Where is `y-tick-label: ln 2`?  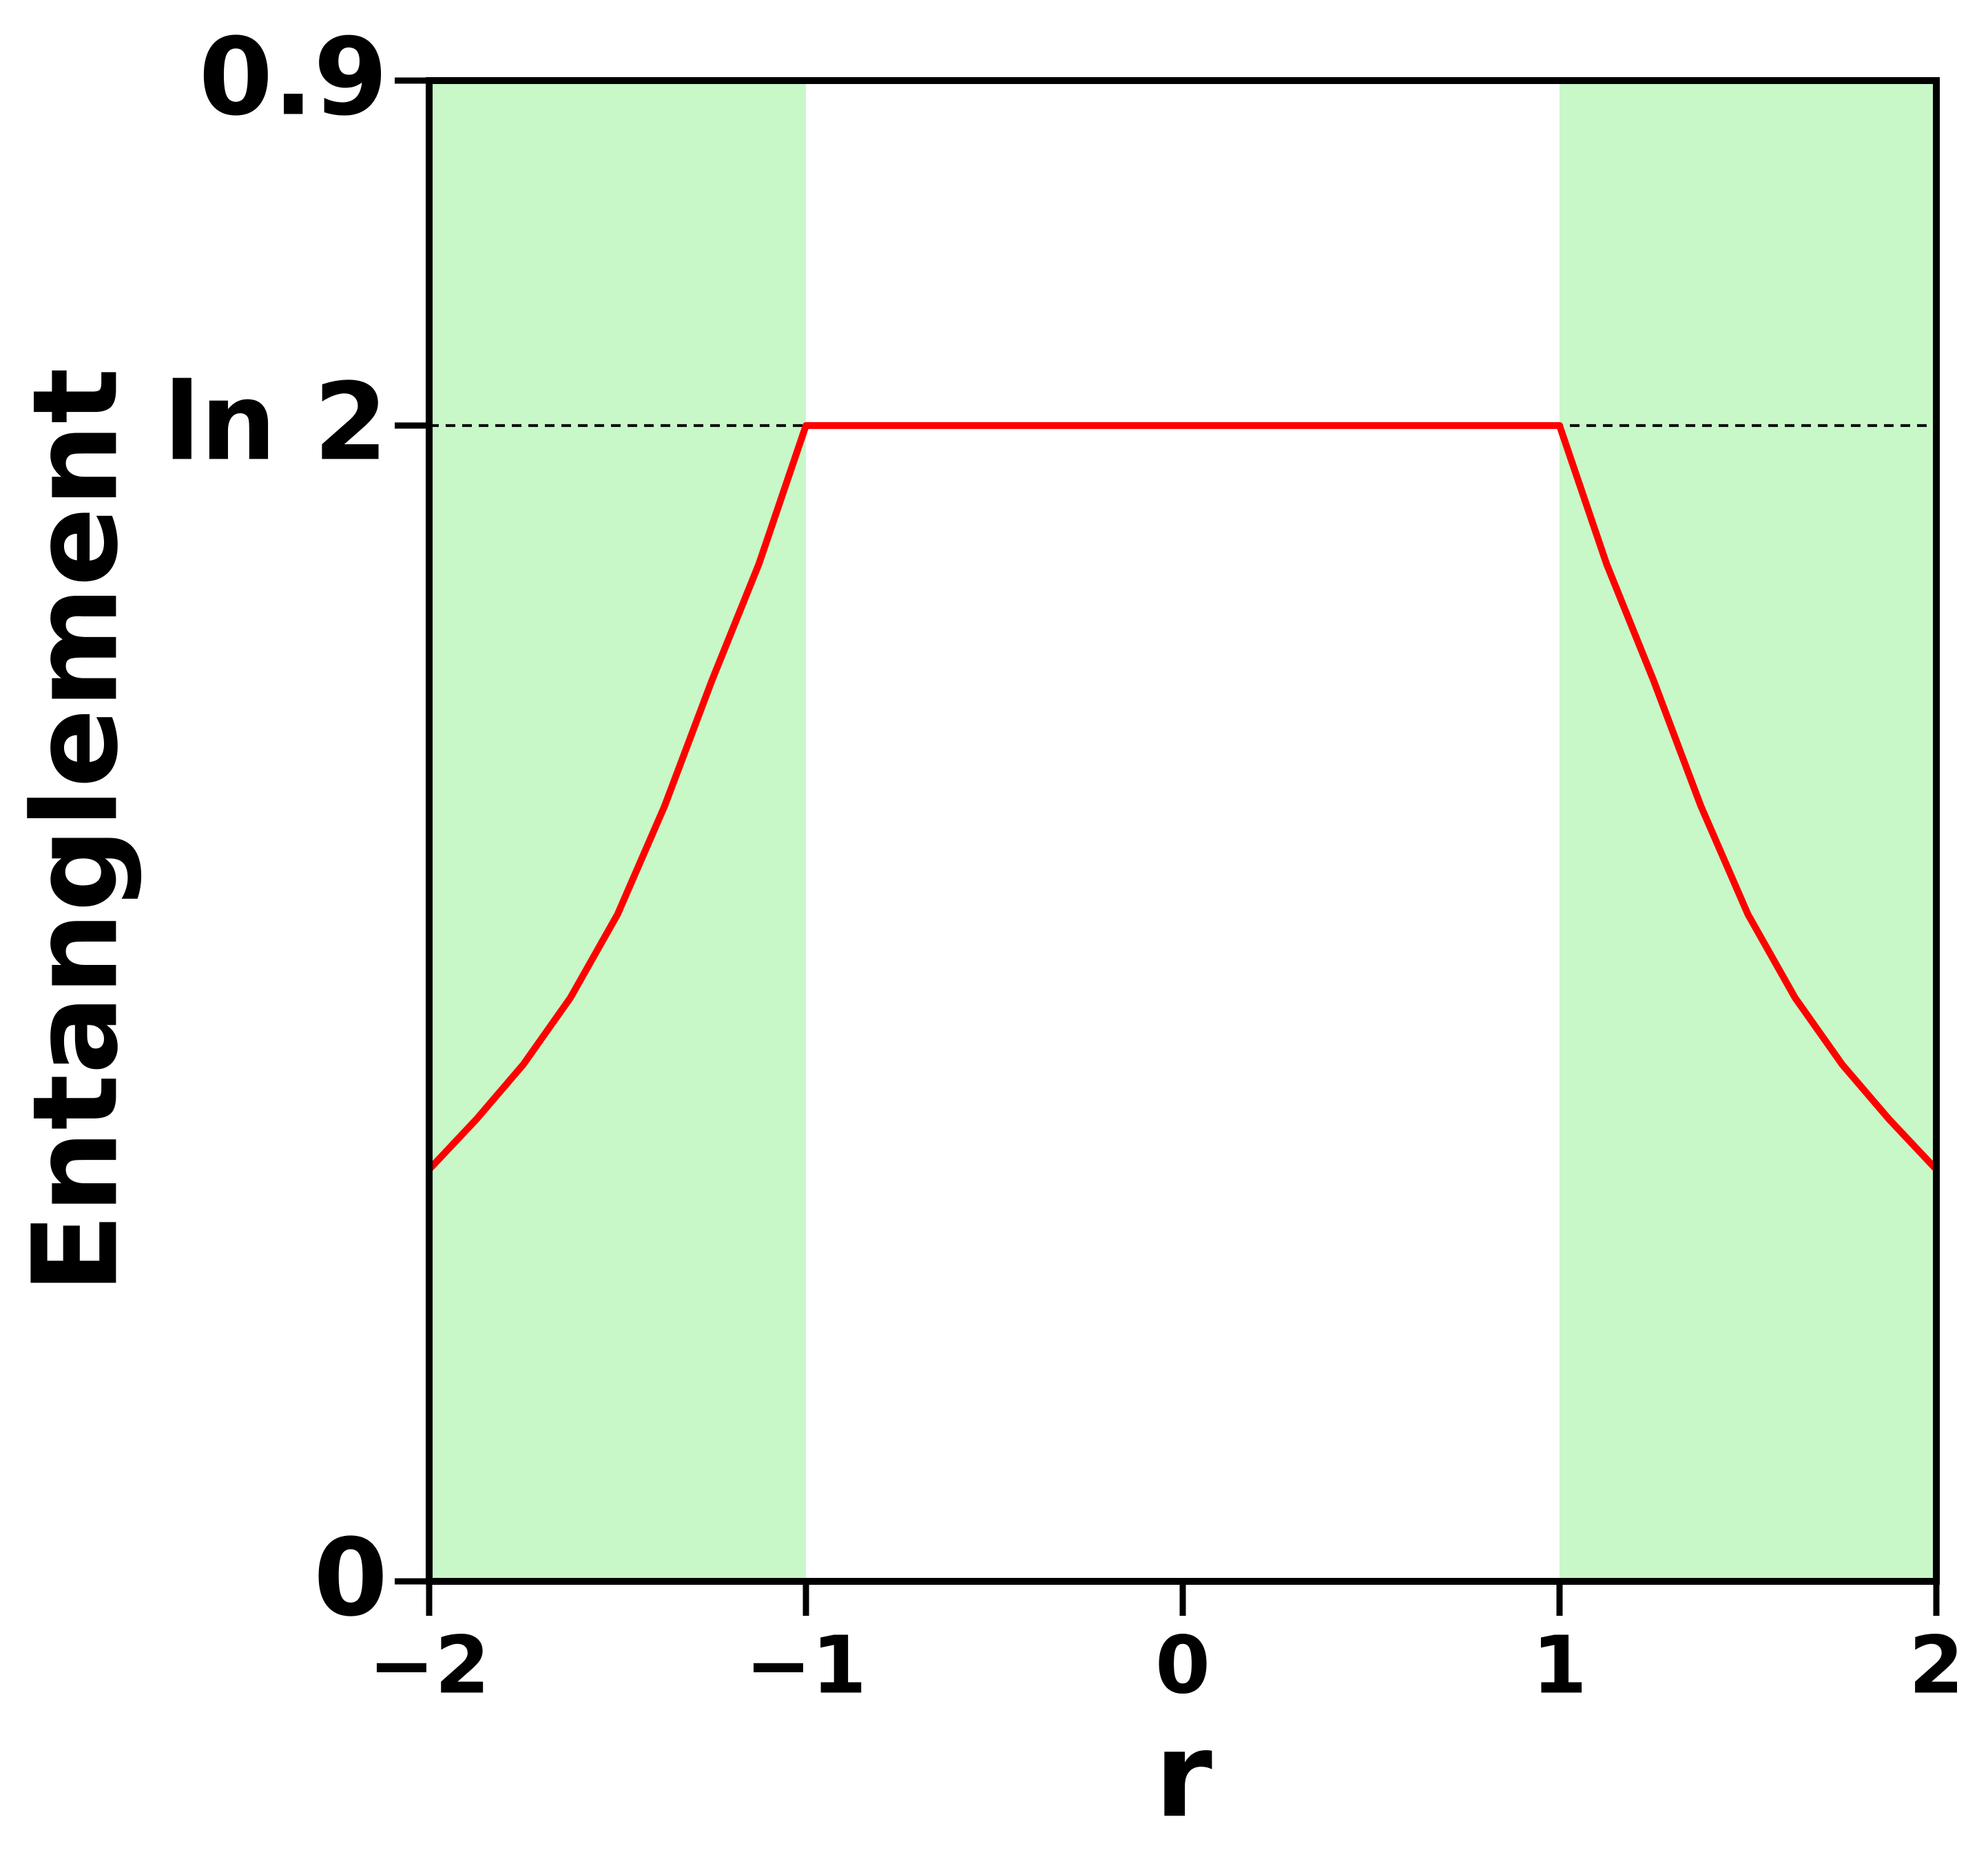 y-tick-label: ln 2 is located at coordinates (276, 422).